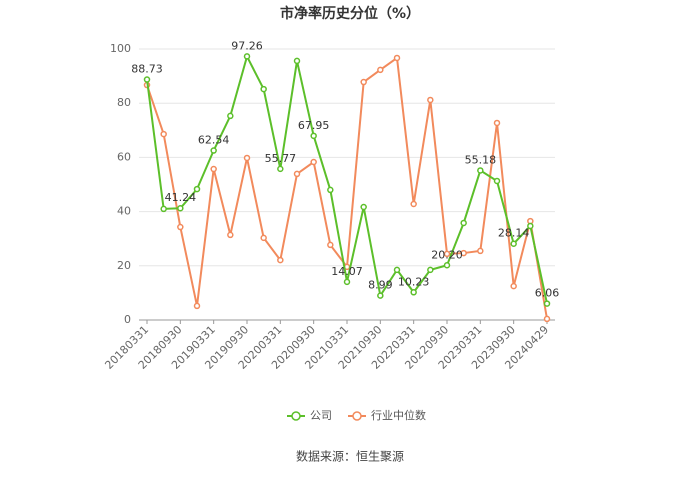 The width and height of the screenshot is (700, 477). What do you see at coordinates (350, 456) in the screenshot?
I see `source: 数据来源：恒生聚源` at bounding box center [350, 456].